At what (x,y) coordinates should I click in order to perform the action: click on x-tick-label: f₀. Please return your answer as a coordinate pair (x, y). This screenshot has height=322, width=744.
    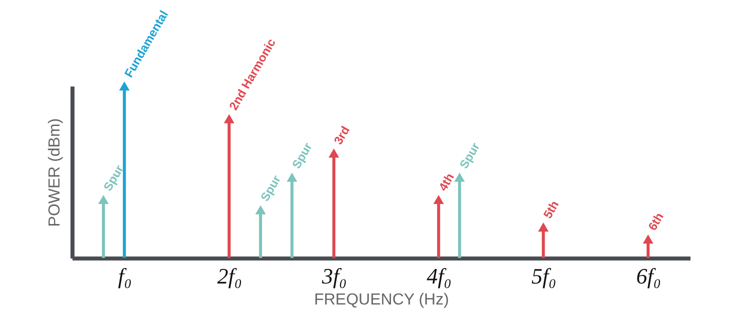
    Looking at the image, I should click on (125, 276).